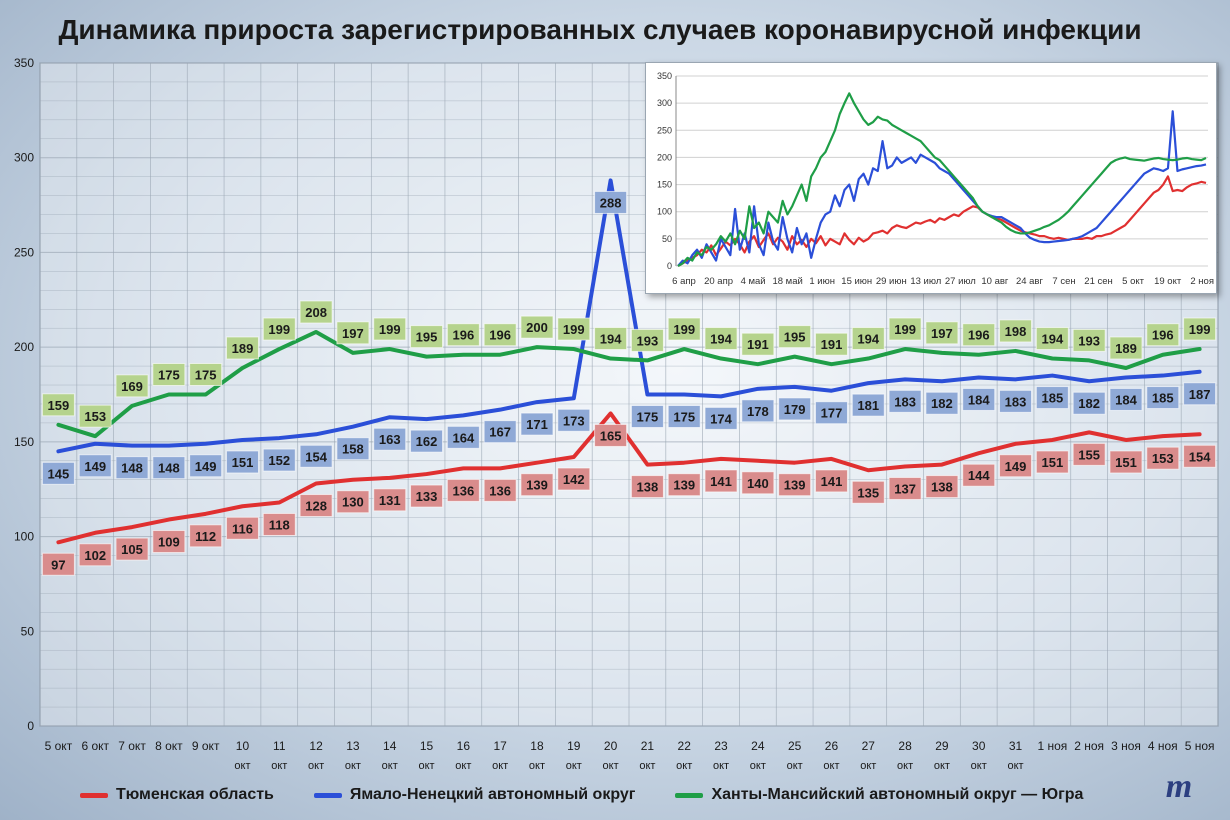  Describe the element at coordinates (59, 473) in the screenshot. I see `data-label-text: 145` at that location.